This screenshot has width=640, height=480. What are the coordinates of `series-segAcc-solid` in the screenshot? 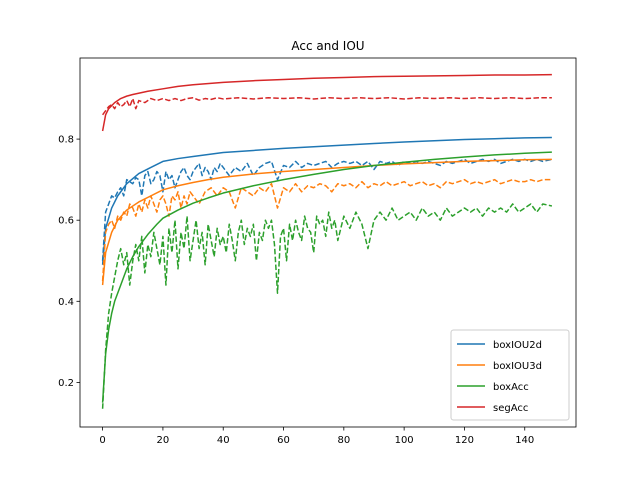 It's located at (326, 102).